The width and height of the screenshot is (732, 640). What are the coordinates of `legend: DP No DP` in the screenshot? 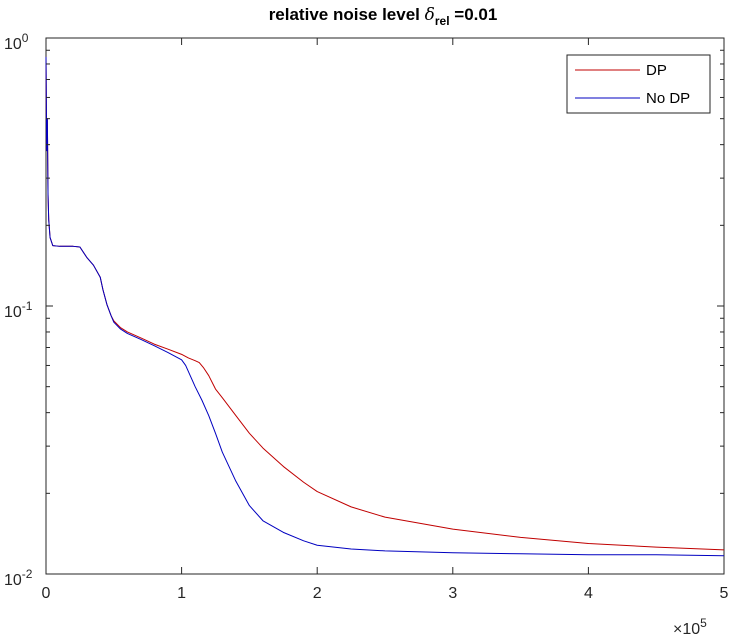 It's located at (638, 84).